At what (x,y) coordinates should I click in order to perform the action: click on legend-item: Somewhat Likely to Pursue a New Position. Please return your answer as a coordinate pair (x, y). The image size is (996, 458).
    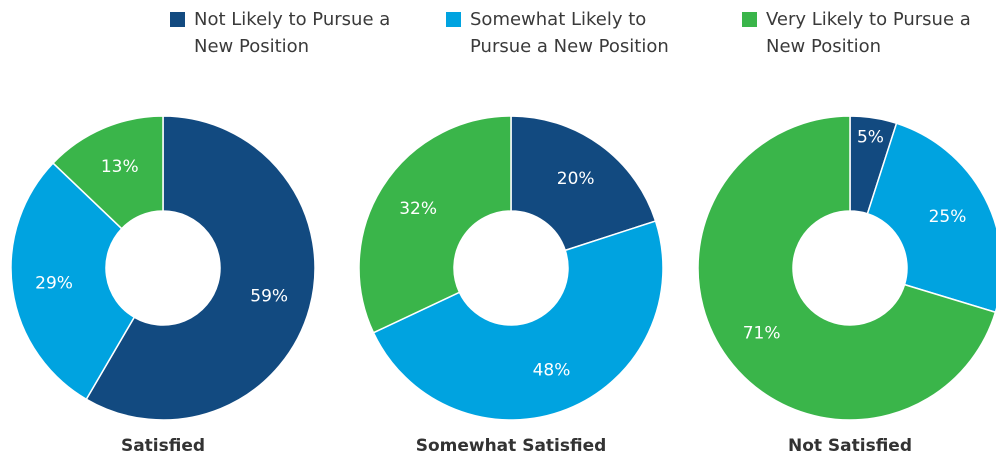
    Looking at the image, I should click on (568, 33).